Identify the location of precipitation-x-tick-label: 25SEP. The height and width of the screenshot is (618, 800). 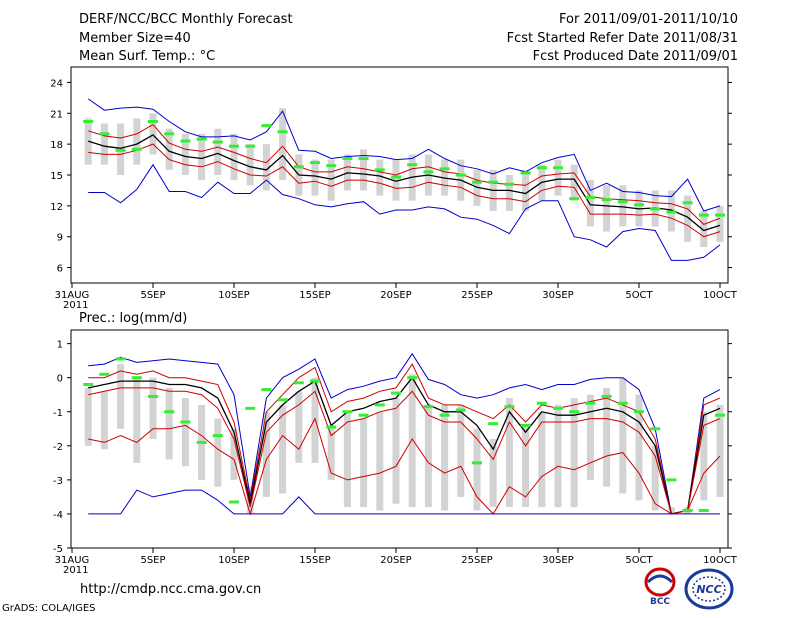
(476, 560).